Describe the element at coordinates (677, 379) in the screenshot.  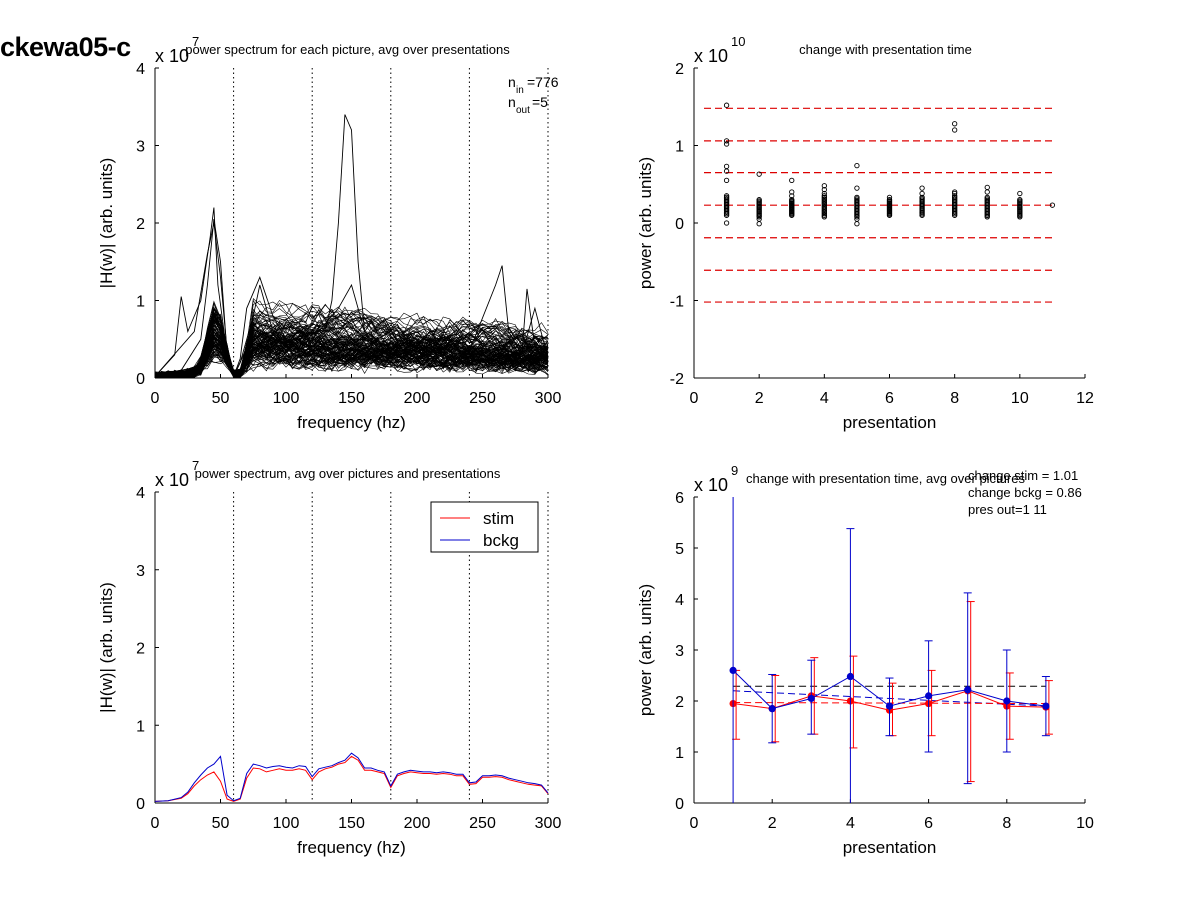
I see `y-tick-label: -2` at that location.